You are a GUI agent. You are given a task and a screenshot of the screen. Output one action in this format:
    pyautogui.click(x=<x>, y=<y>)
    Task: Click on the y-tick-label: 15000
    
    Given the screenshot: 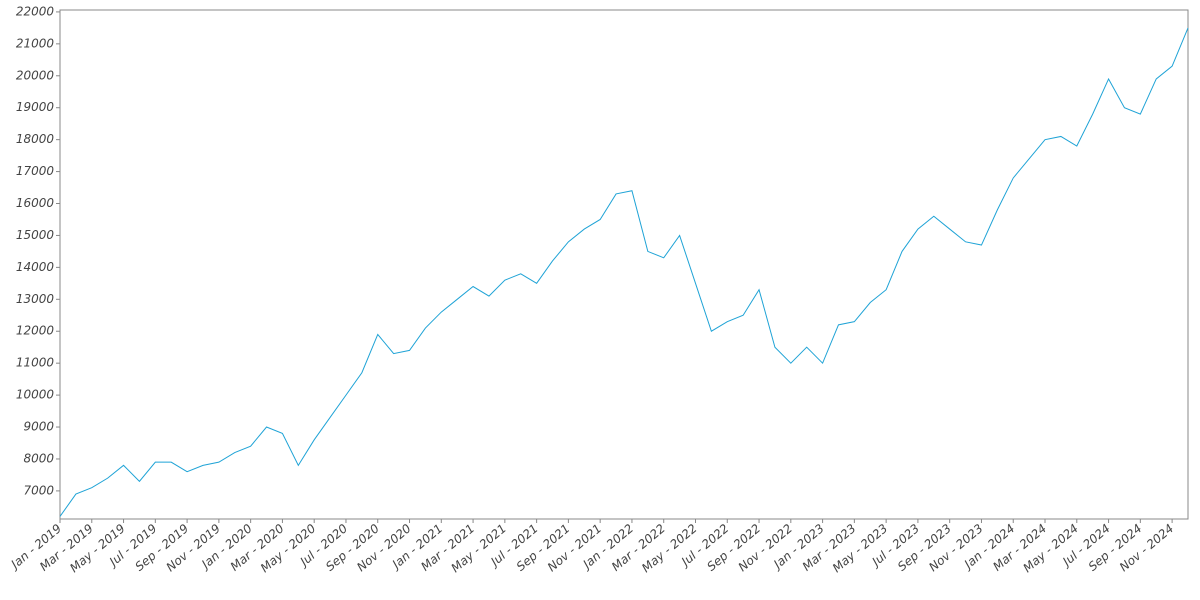 What is the action you would take?
    pyautogui.click(x=35, y=235)
    